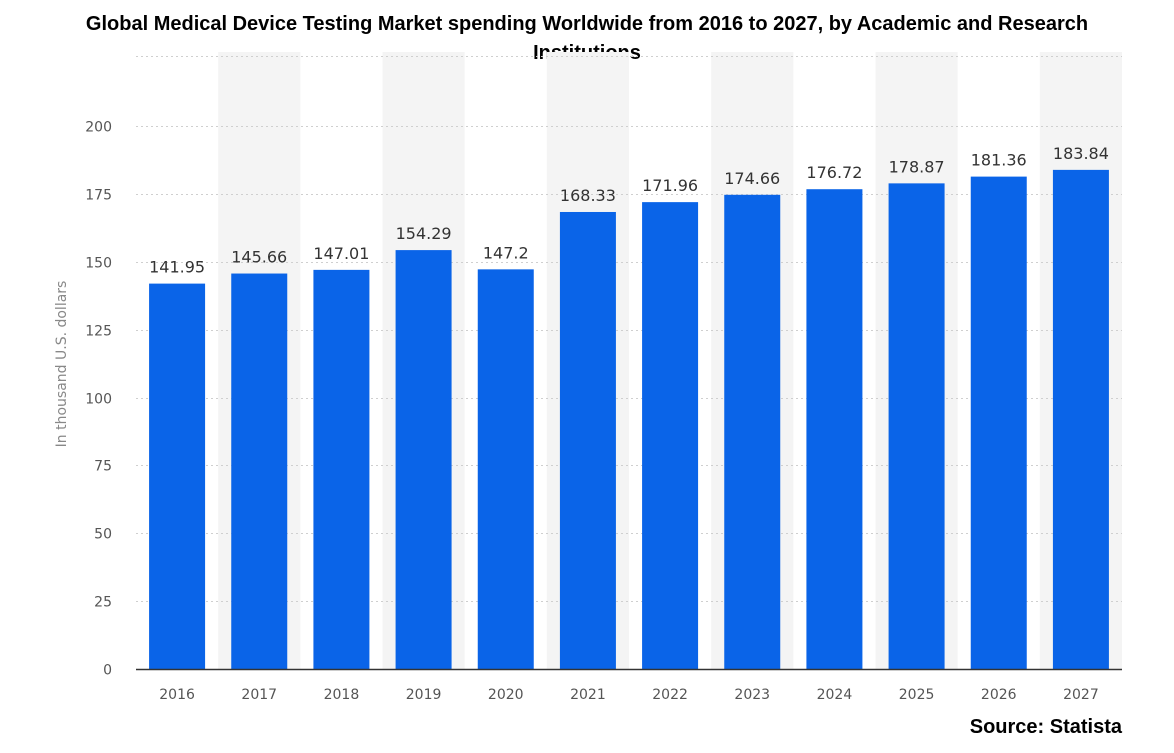  What do you see at coordinates (98, 264) in the screenshot?
I see `y-tick-label: 150` at bounding box center [98, 264].